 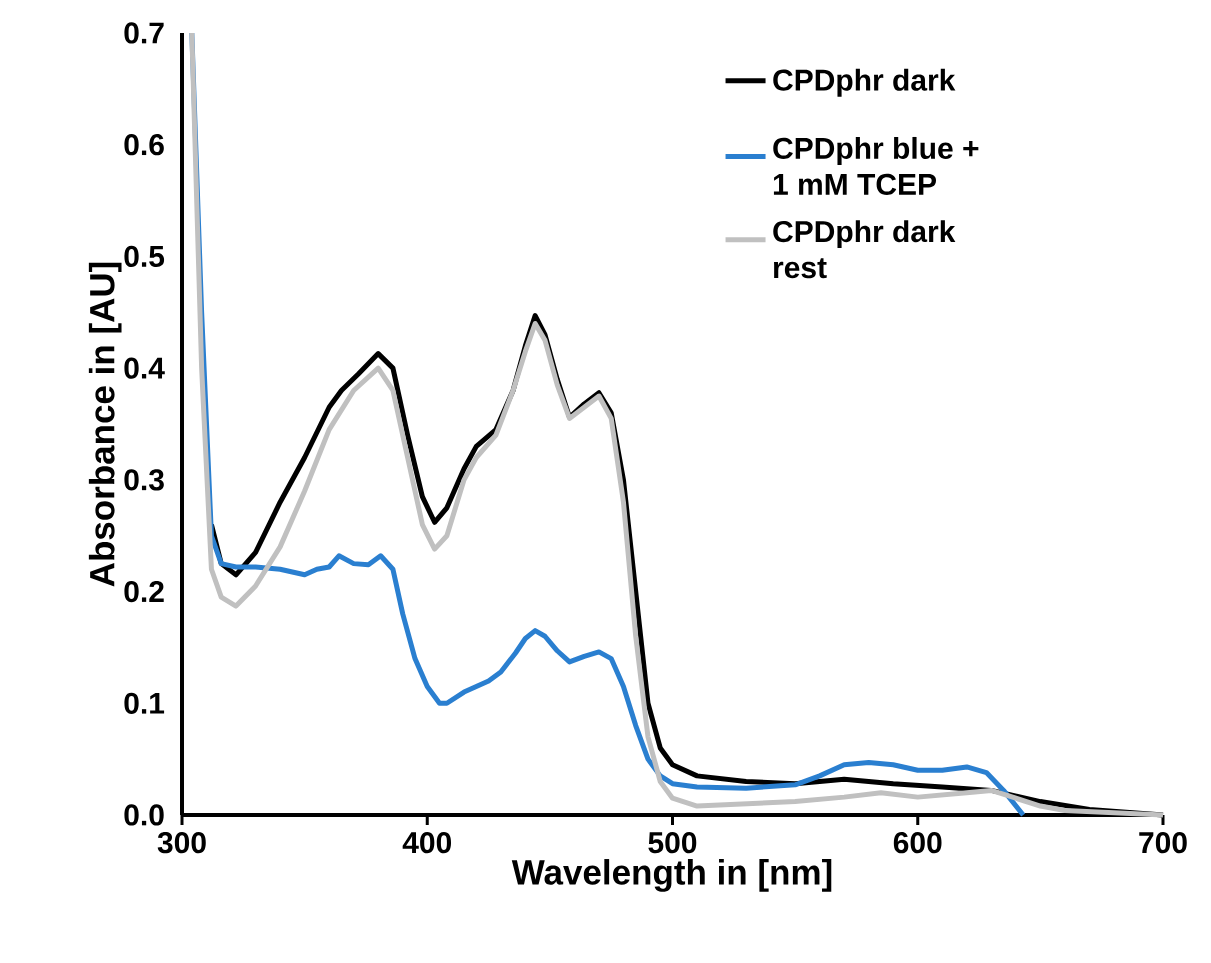 I want to click on legend-label: CPDphr dark, so click(x=864, y=82).